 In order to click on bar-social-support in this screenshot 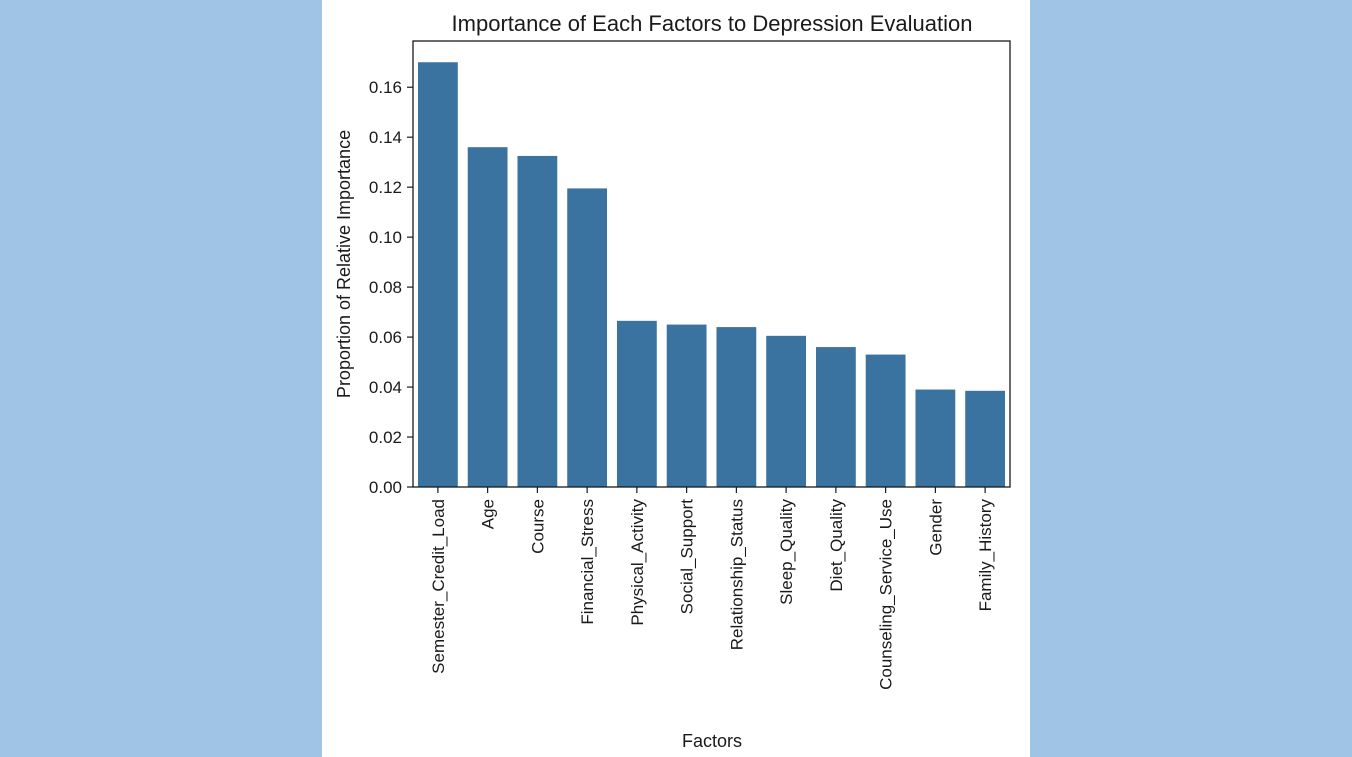, I will do `click(686, 405)`.